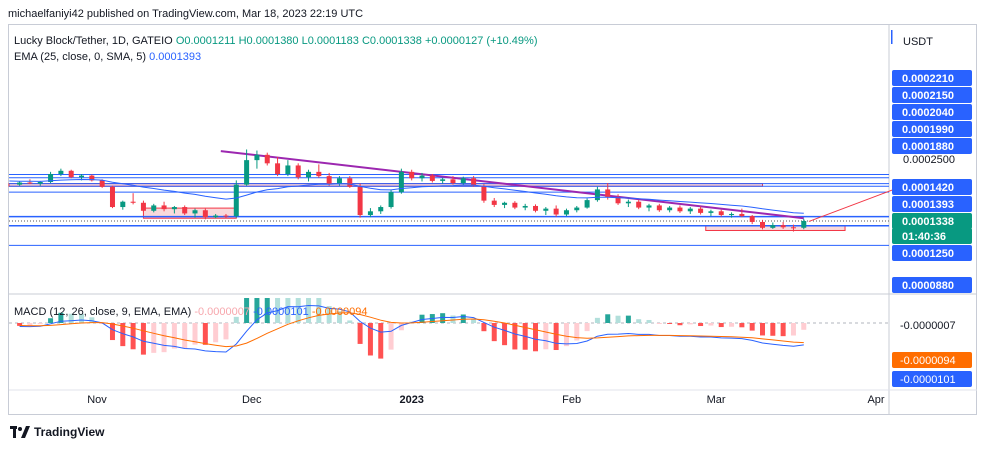 The width and height of the screenshot is (985, 449). I want to click on price-tag-5: 0.0001420, so click(932, 187).